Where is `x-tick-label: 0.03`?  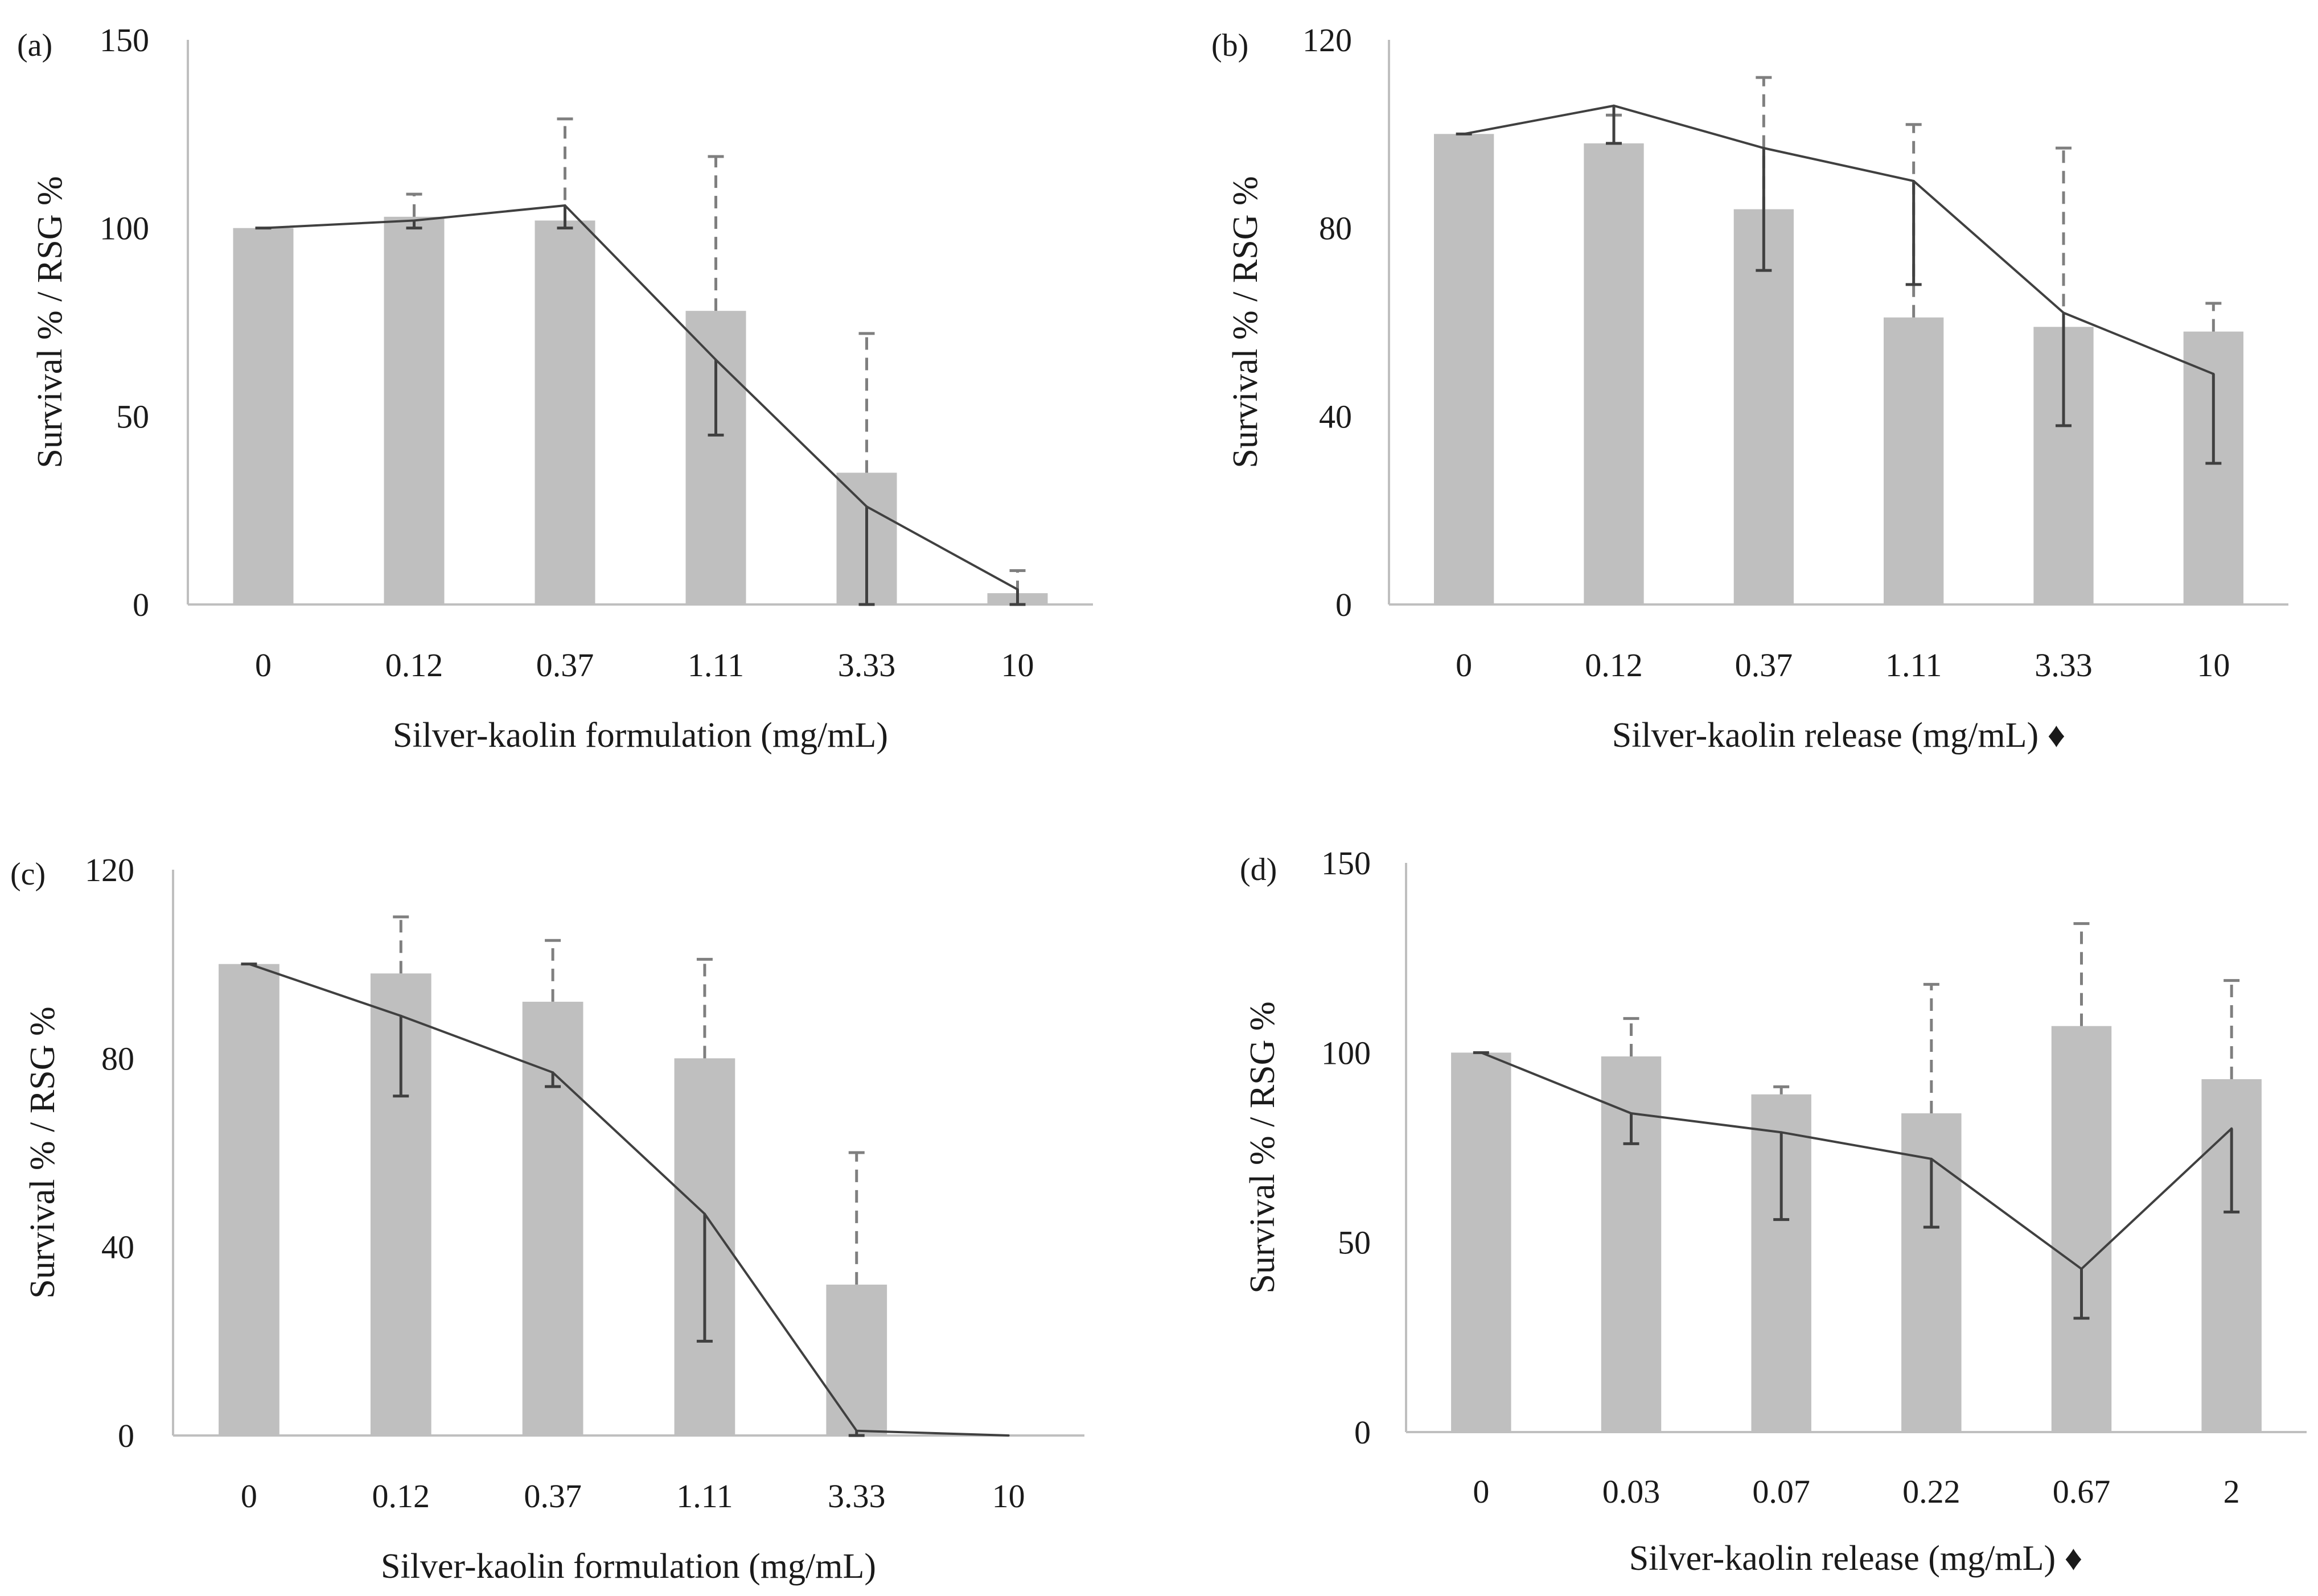
x-tick-label: 0.03 is located at coordinates (1631, 1491).